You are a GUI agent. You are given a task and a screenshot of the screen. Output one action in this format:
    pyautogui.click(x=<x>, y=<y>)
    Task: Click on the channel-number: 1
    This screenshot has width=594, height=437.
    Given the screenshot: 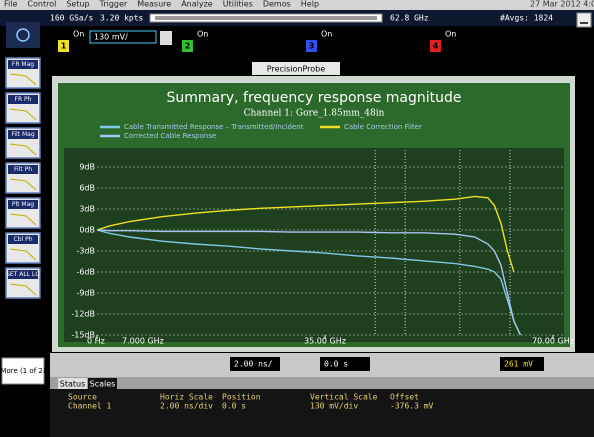 What is the action you would take?
    pyautogui.click(x=64, y=46)
    